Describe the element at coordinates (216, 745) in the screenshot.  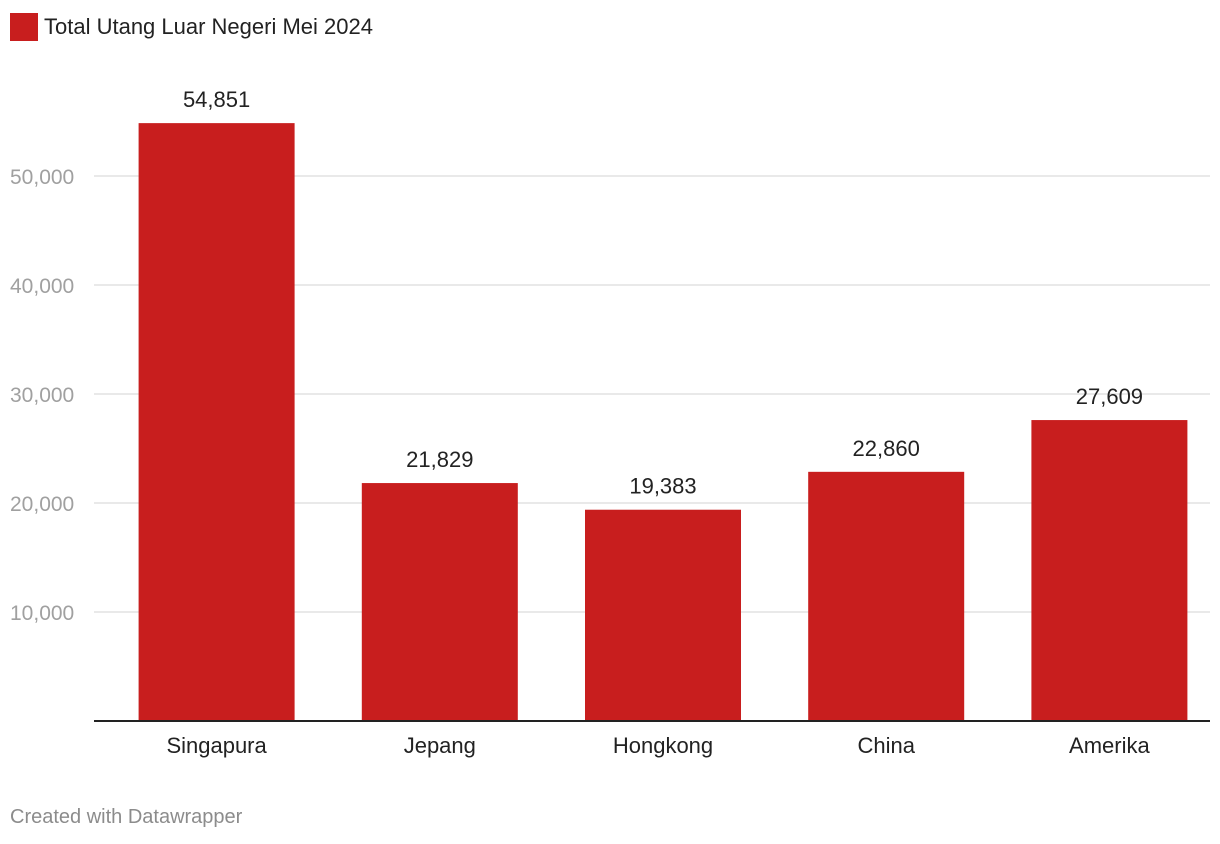
I see `x-category-label: Singapura` at that location.